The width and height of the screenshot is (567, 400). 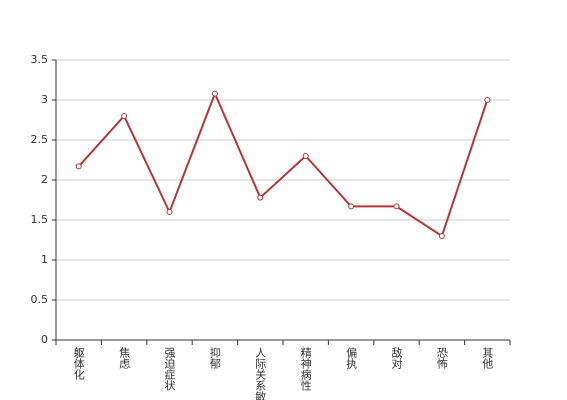 I want to click on y-tick-label: 3.5, so click(x=40, y=59).